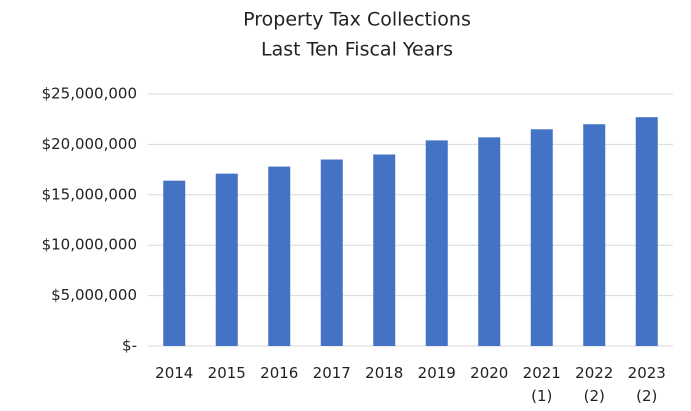  Describe the element at coordinates (174, 373) in the screenshot. I see `x-tick-label: 2014` at that location.